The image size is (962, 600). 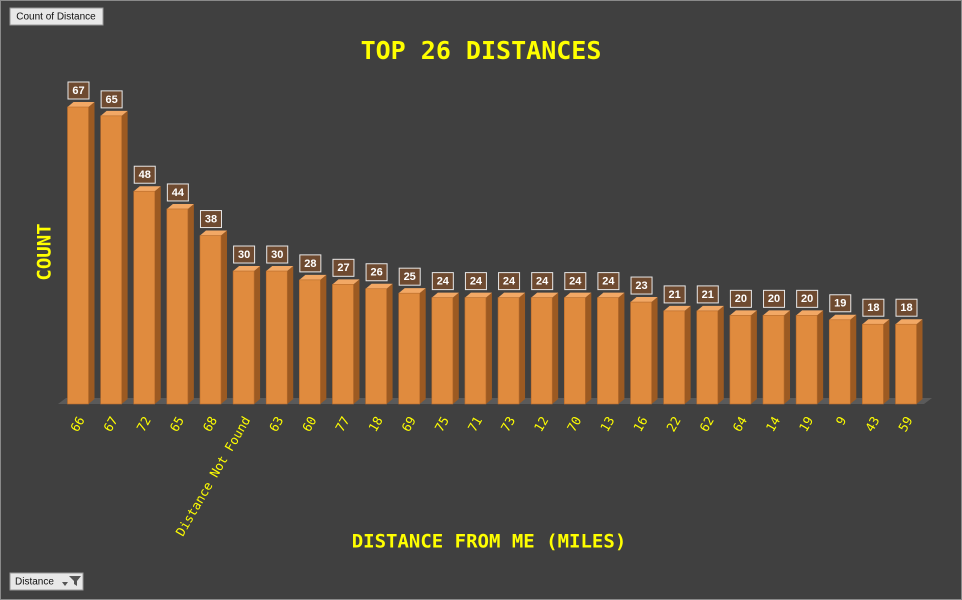 I want to click on x-tick-label: 63, so click(x=276, y=424).